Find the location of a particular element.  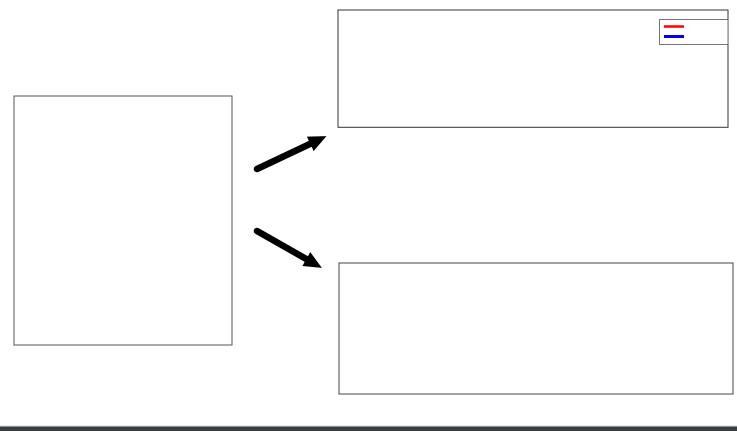

legend-box is located at coordinates (694, 32).